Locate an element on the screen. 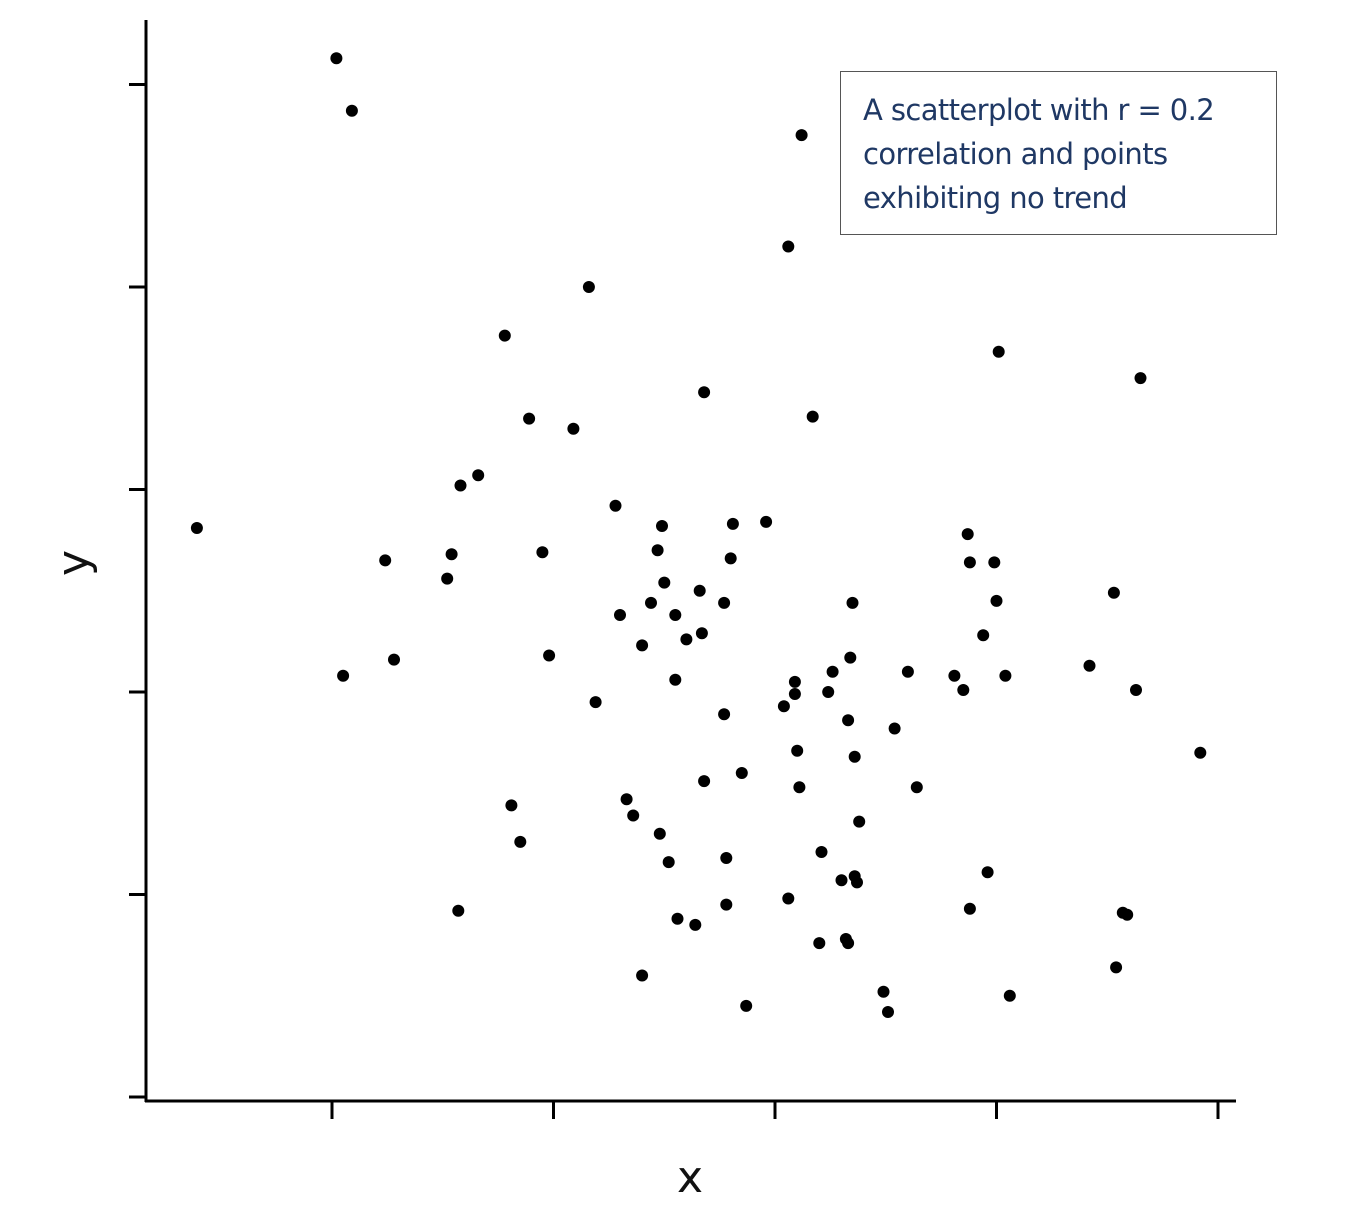  x-axis-label: x is located at coordinates (690, 1177).